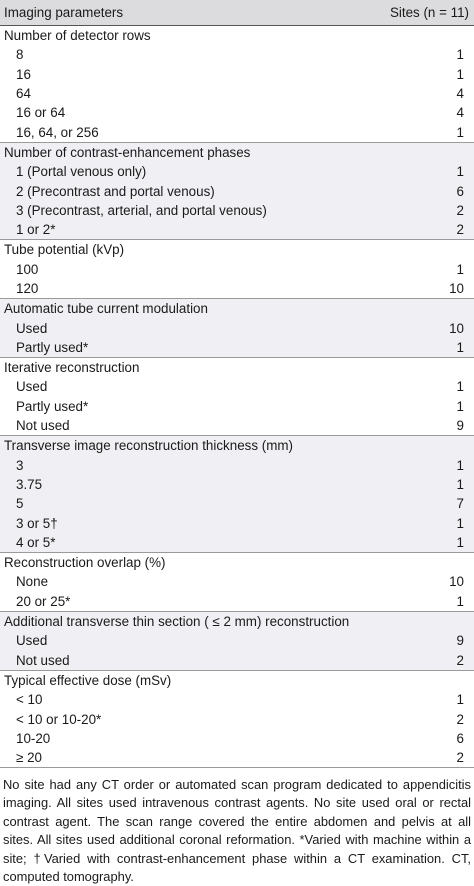 Image resolution: width=474 pixels, height=886 pixels. Describe the element at coordinates (237, 269) in the screenshot. I see `table-row: 100 1` at that location.